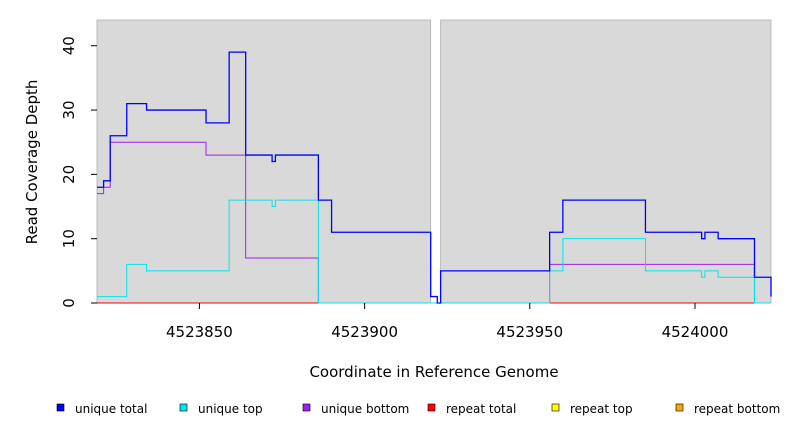  I want to click on legend-label-unique-total: unique total, so click(111, 409).